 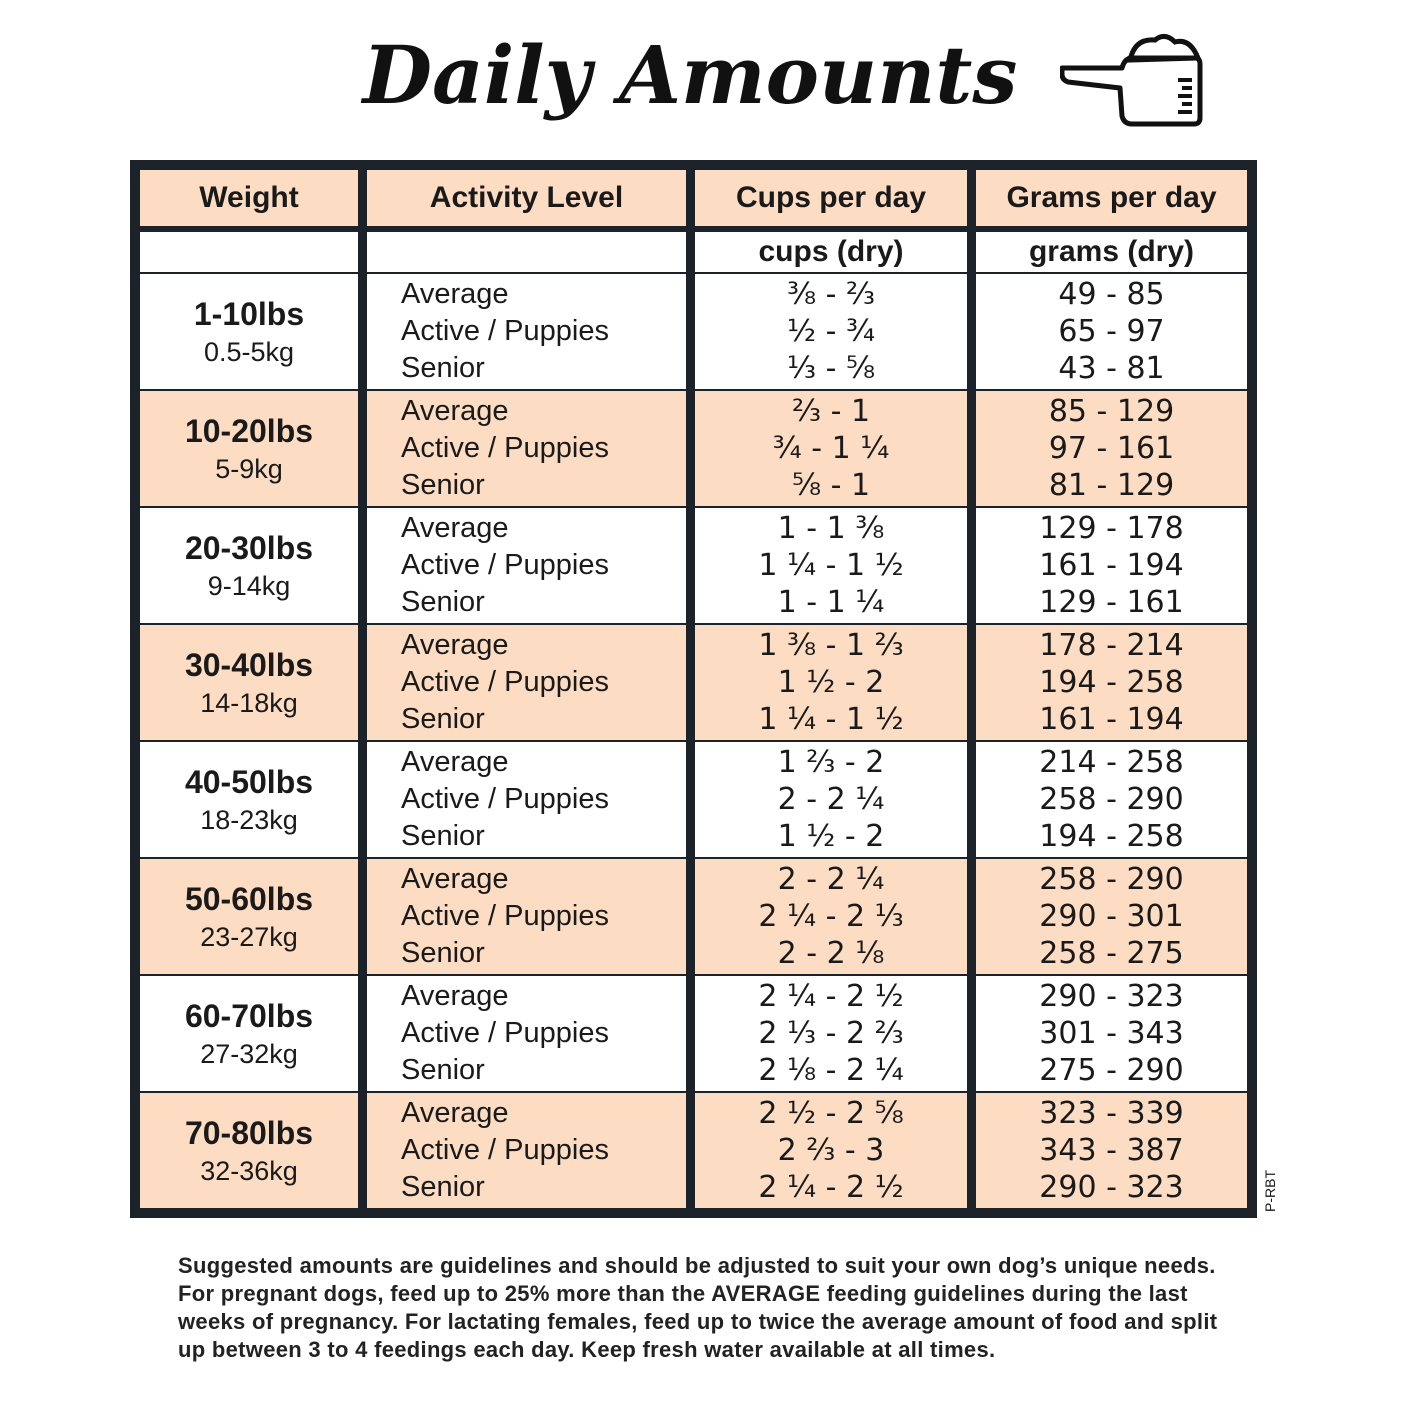 What do you see at coordinates (831, 252) in the screenshot?
I see `column-subheader: cups (dry)` at bounding box center [831, 252].